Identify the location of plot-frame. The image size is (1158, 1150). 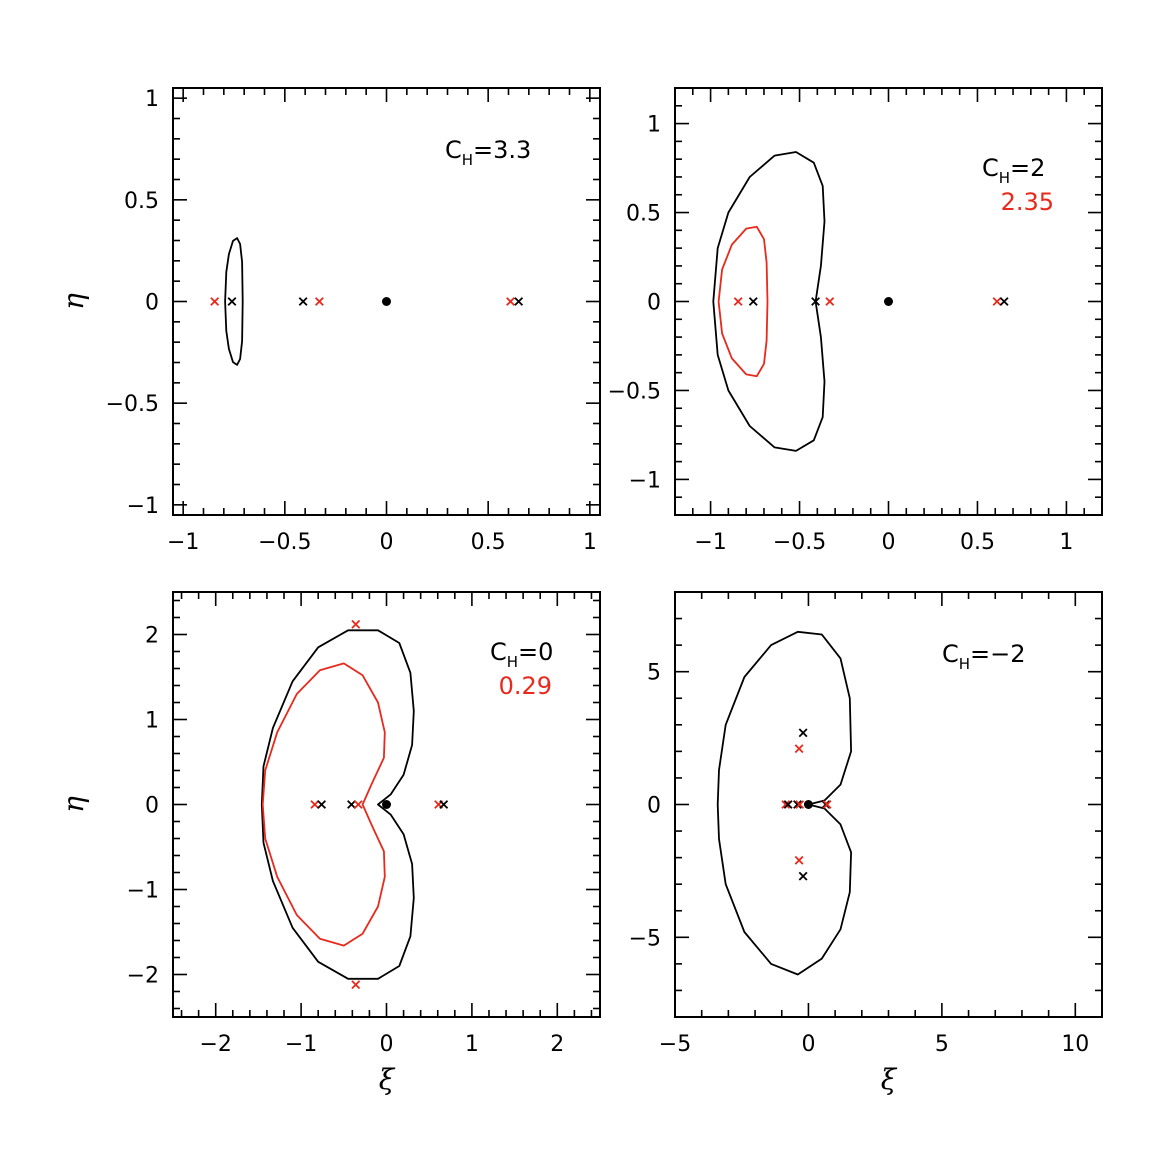
(888, 804).